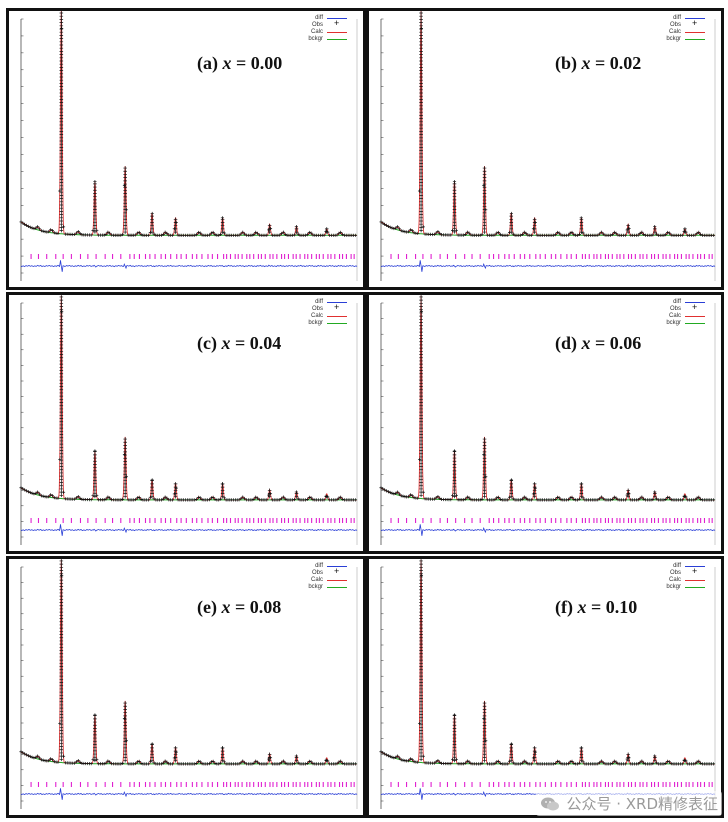 The image size is (728, 822). What do you see at coordinates (327, 302) in the screenshot?
I see `legend-entry-diff: diff` at bounding box center [327, 302].